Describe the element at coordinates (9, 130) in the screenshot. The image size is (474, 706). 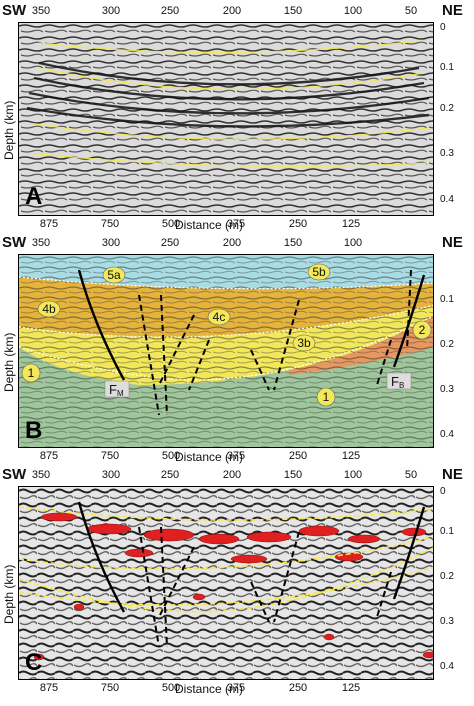
I see `depth-axis-label-a: Depth (km)` at that location.